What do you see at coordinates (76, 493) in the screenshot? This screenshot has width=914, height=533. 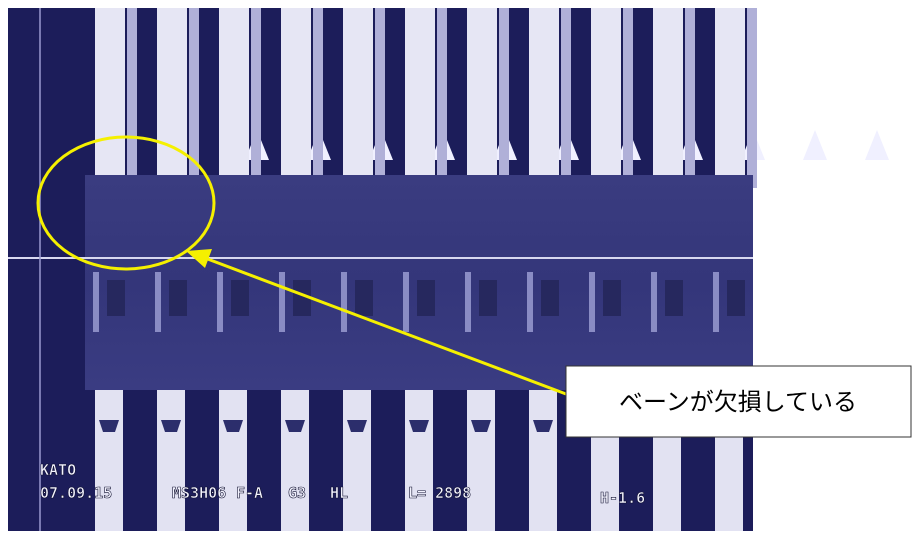 I see `overlay-text: 07.09.15` at bounding box center [76, 493].